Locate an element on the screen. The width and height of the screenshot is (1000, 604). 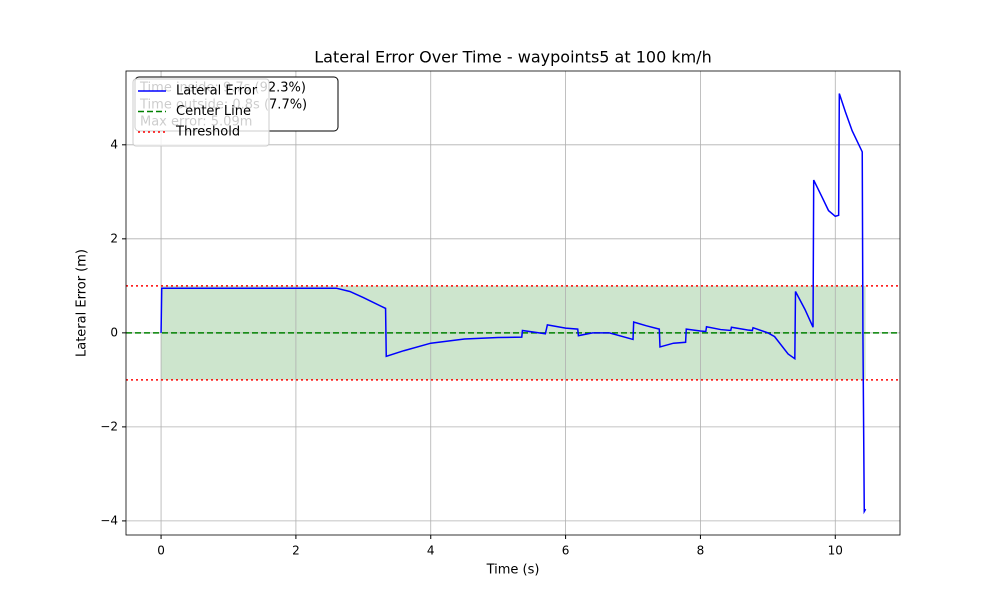
legend-box is located at coordinates (201, 112).